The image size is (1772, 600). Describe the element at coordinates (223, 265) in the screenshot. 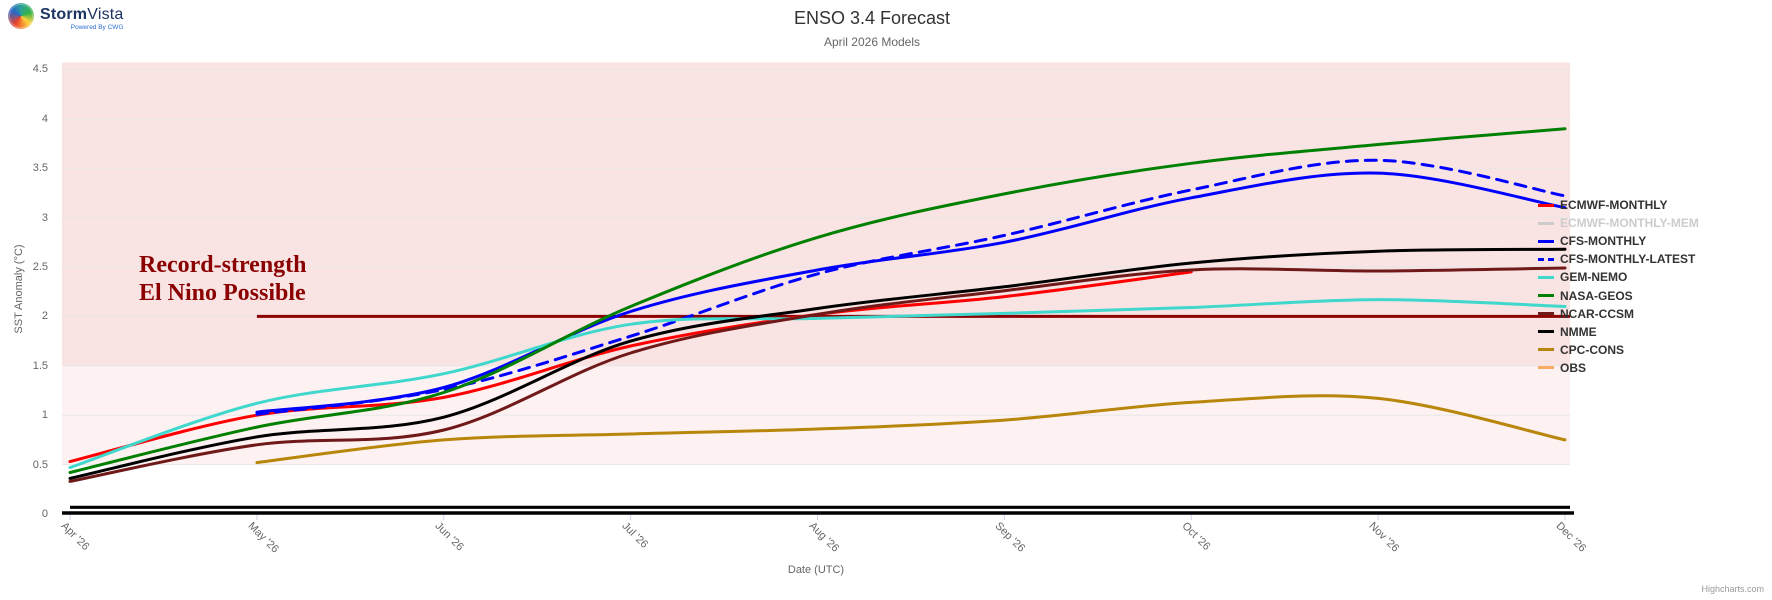

I see `annotation-line-1: Record-strength` at that location.